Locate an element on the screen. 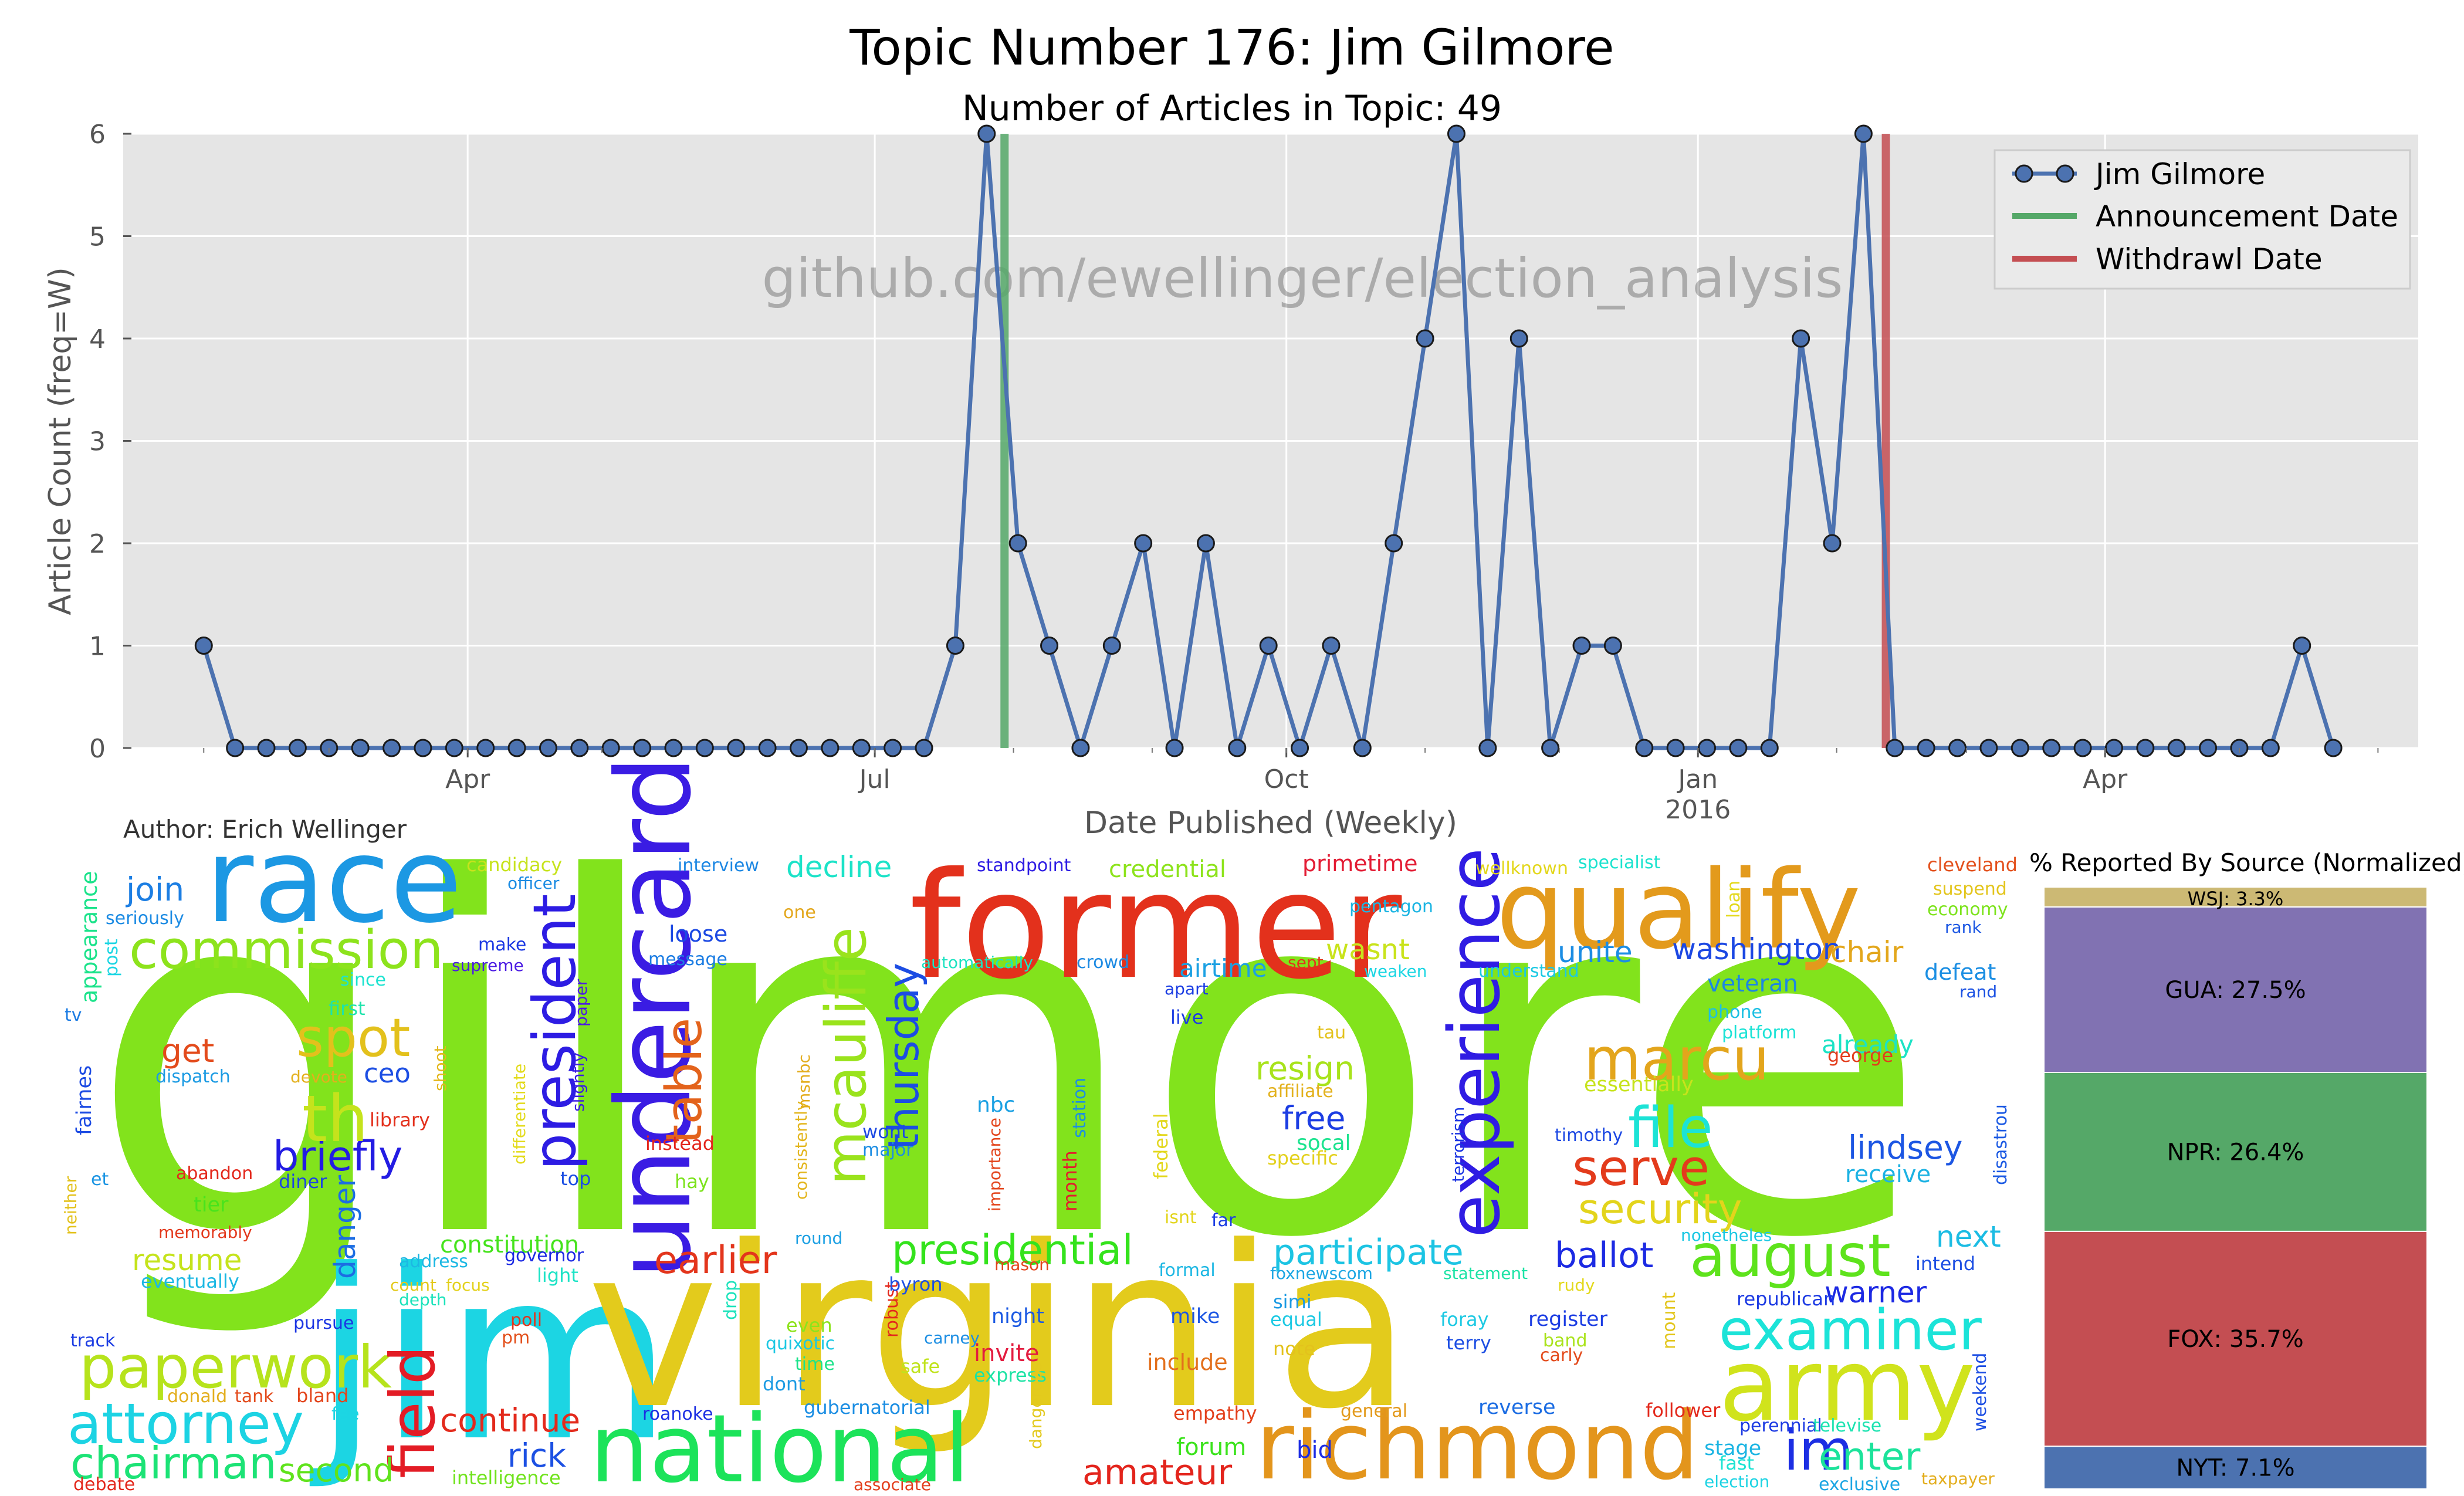  word-cloud-word: band is located at coordinates (1565, 1341).